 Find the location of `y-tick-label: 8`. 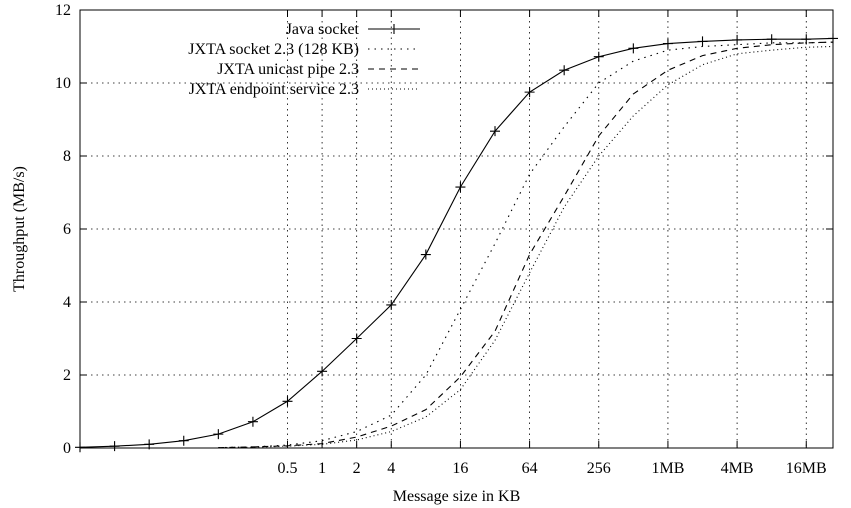

y-tick-label: 8 is located at coordinates (67, 156).